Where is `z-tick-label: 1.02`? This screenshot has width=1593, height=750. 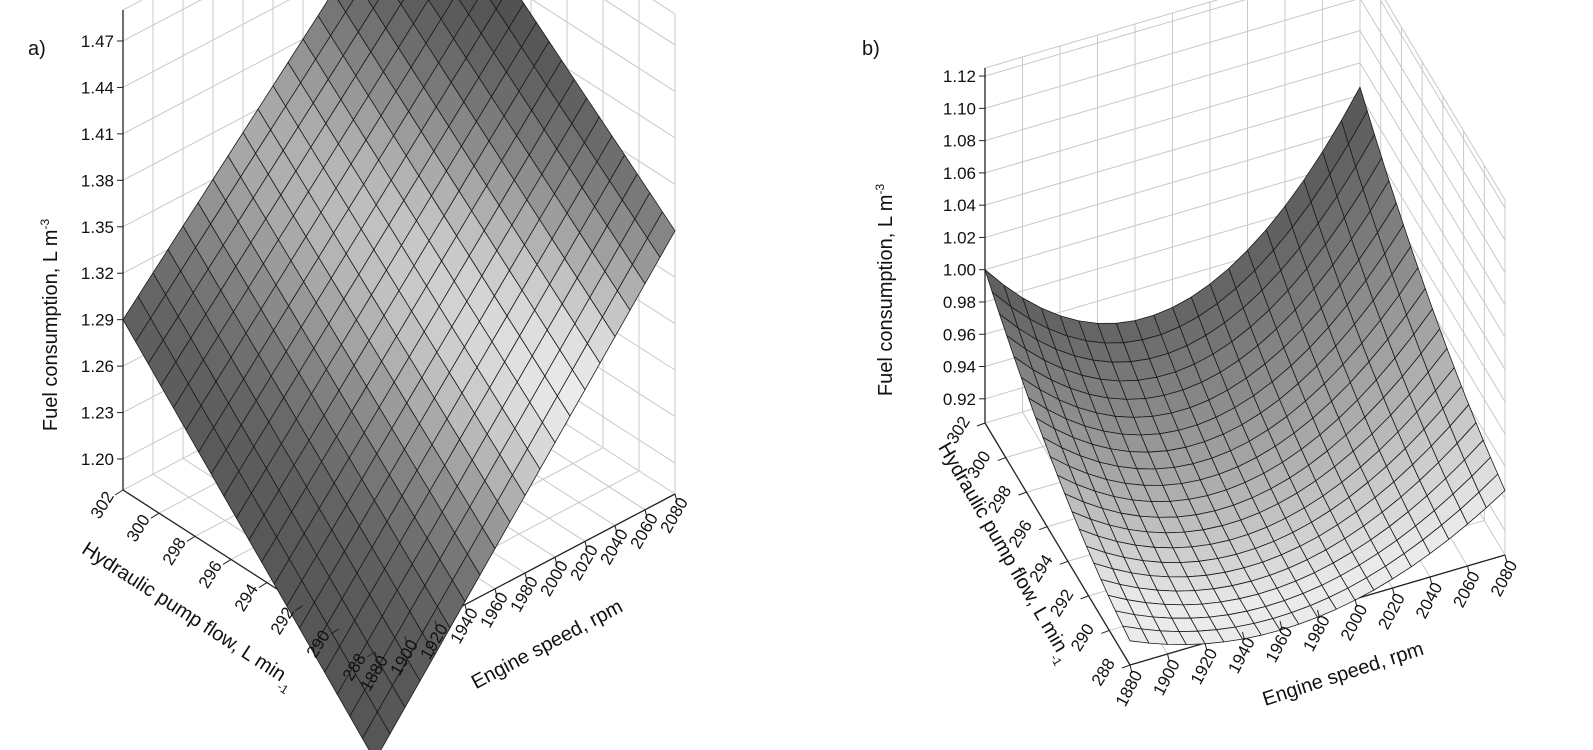 z-tick-label: 1.02 is located at coordinates (959, 237).